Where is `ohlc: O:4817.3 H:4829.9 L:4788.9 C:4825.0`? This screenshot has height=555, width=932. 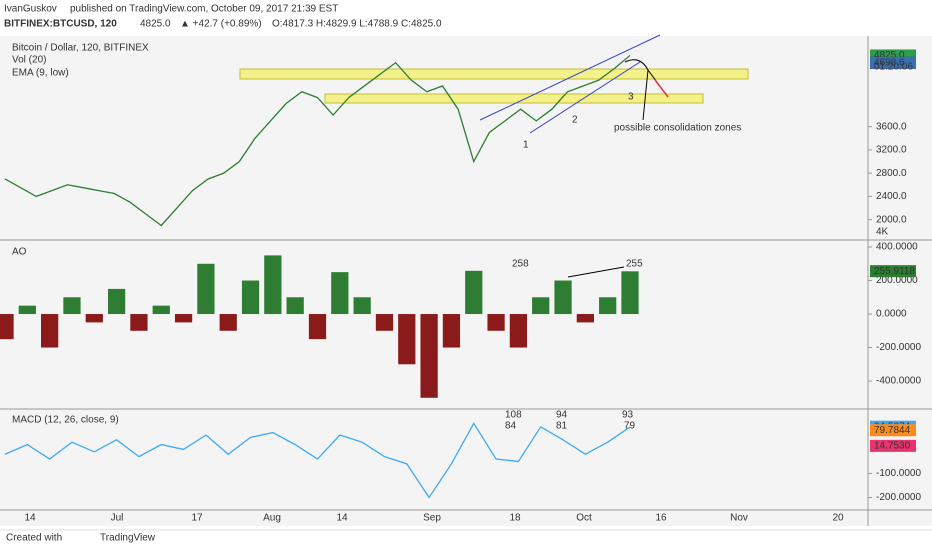
ohlc: O:4817.3 H:4829.9 L:4788.9 C:4825.0 is located at coordinates (357, 24).